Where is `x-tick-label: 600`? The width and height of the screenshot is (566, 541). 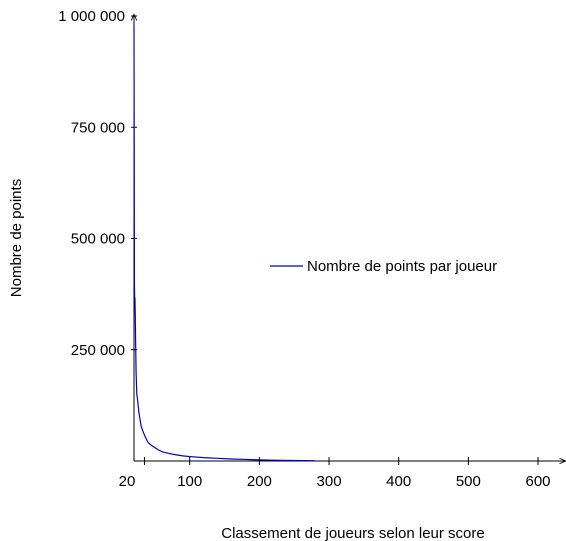
x-tick-label: 600 is located at coordinates (537, 481).